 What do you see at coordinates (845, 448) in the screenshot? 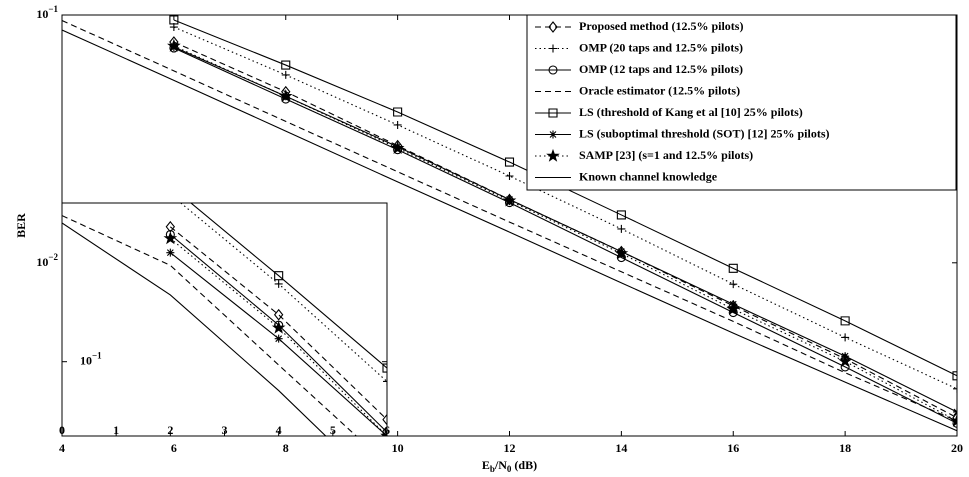
I see `x-tick-label: 18` at bounding box center [845, 448].